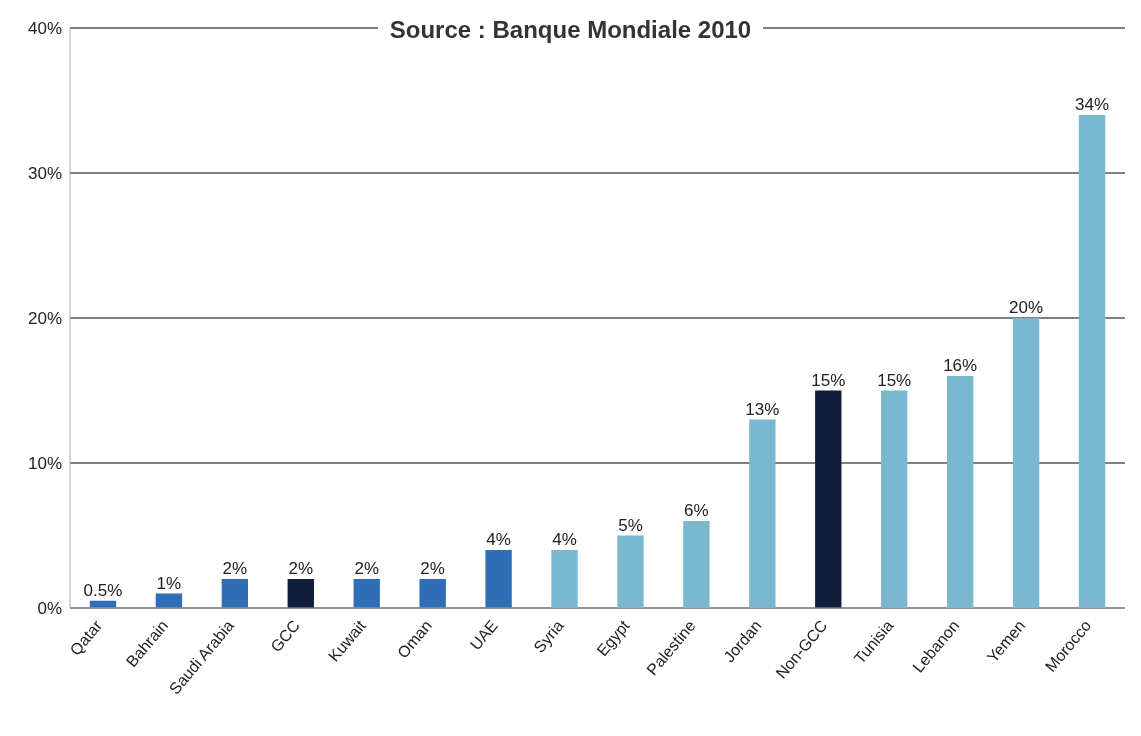 The height and width of the screenshot is (736, 1141). What do you see at coordinates (44, 319) in the screenshot?
I see `y-tick-label: 20%` at bounding box center [44, 319].